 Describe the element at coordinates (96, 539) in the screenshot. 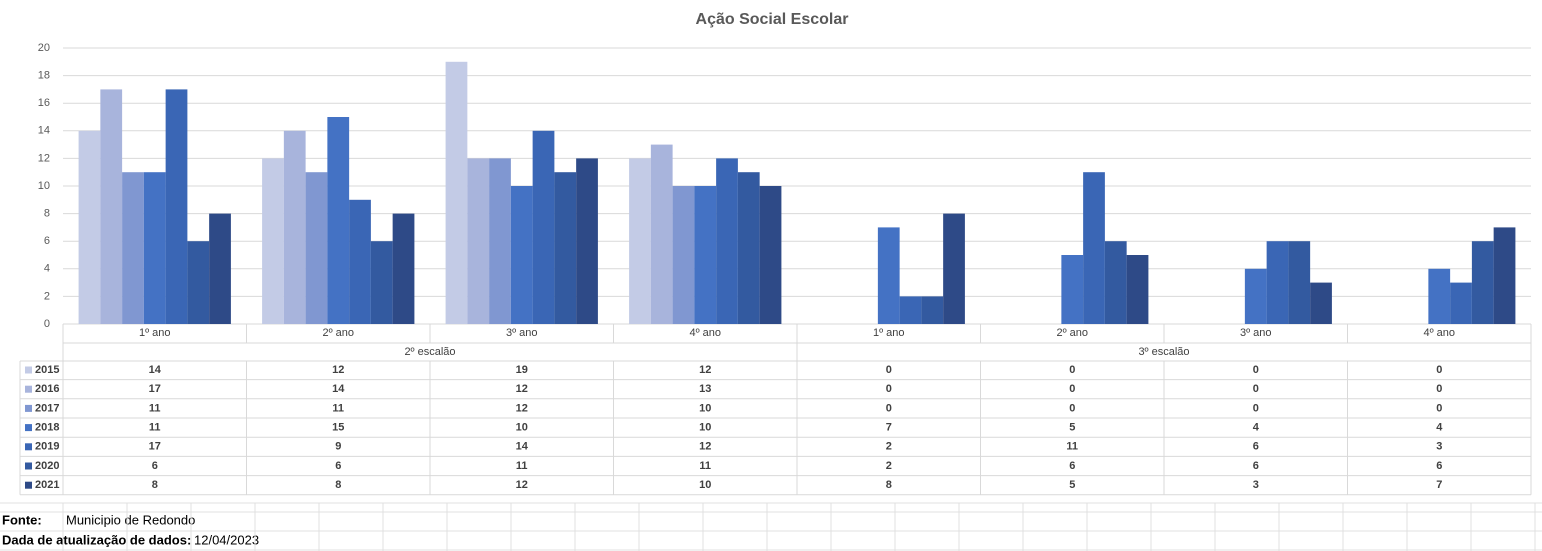

I see `footer-label: Dada de atualização de dados:` at that location.